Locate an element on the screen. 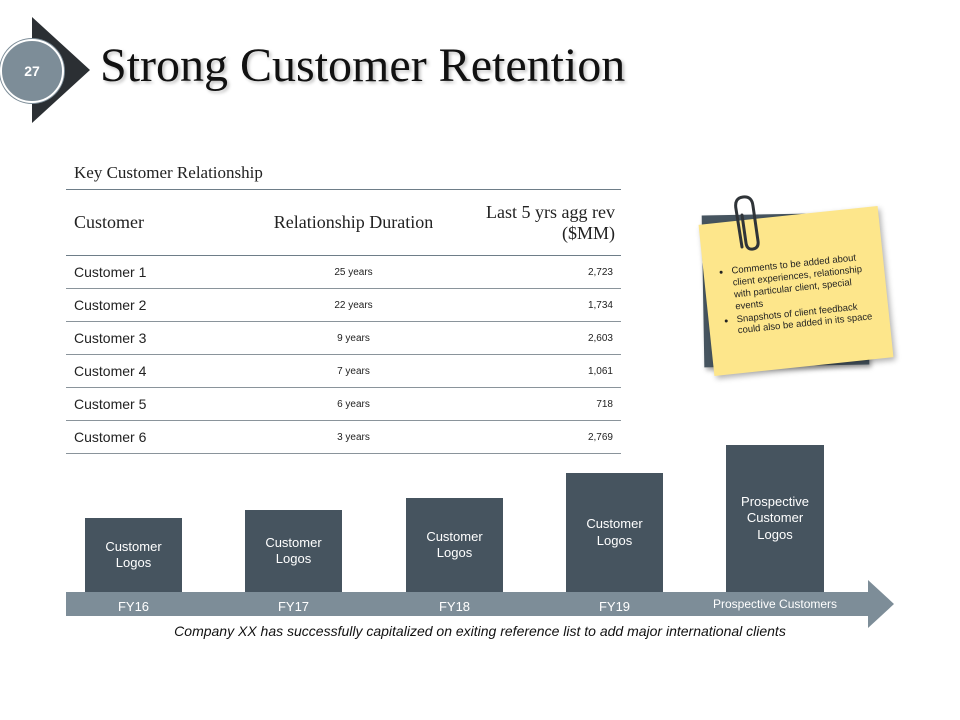  header-revenue: Last 5 yrs agg rev ($MM) is located at coordinates (531, 223).